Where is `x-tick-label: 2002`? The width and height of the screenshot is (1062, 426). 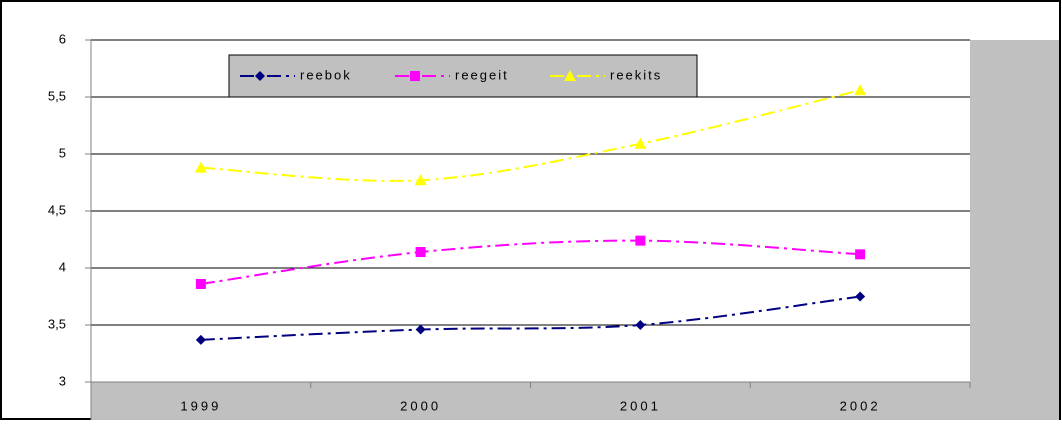 x-tick-label: 2002 is located at coordinates (860, 405).